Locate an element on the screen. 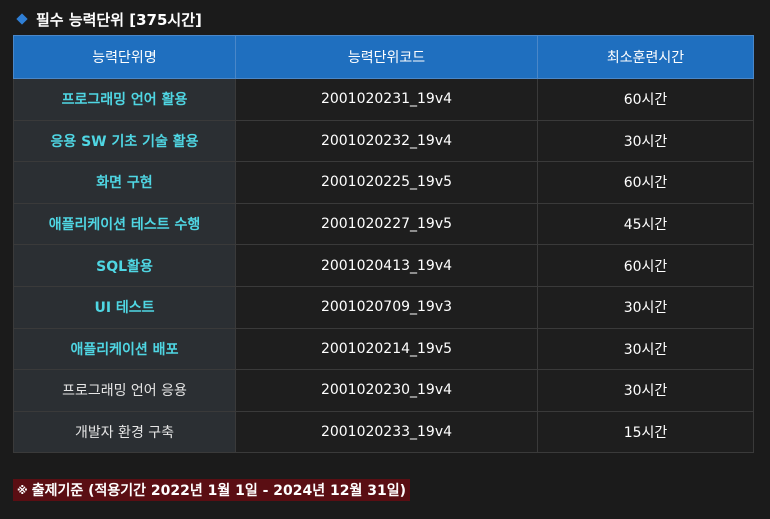 This screenshot has width=770, height=519. unit-name-link: 프로그래밍 언어 활용 is located at coordinates (124, 99).